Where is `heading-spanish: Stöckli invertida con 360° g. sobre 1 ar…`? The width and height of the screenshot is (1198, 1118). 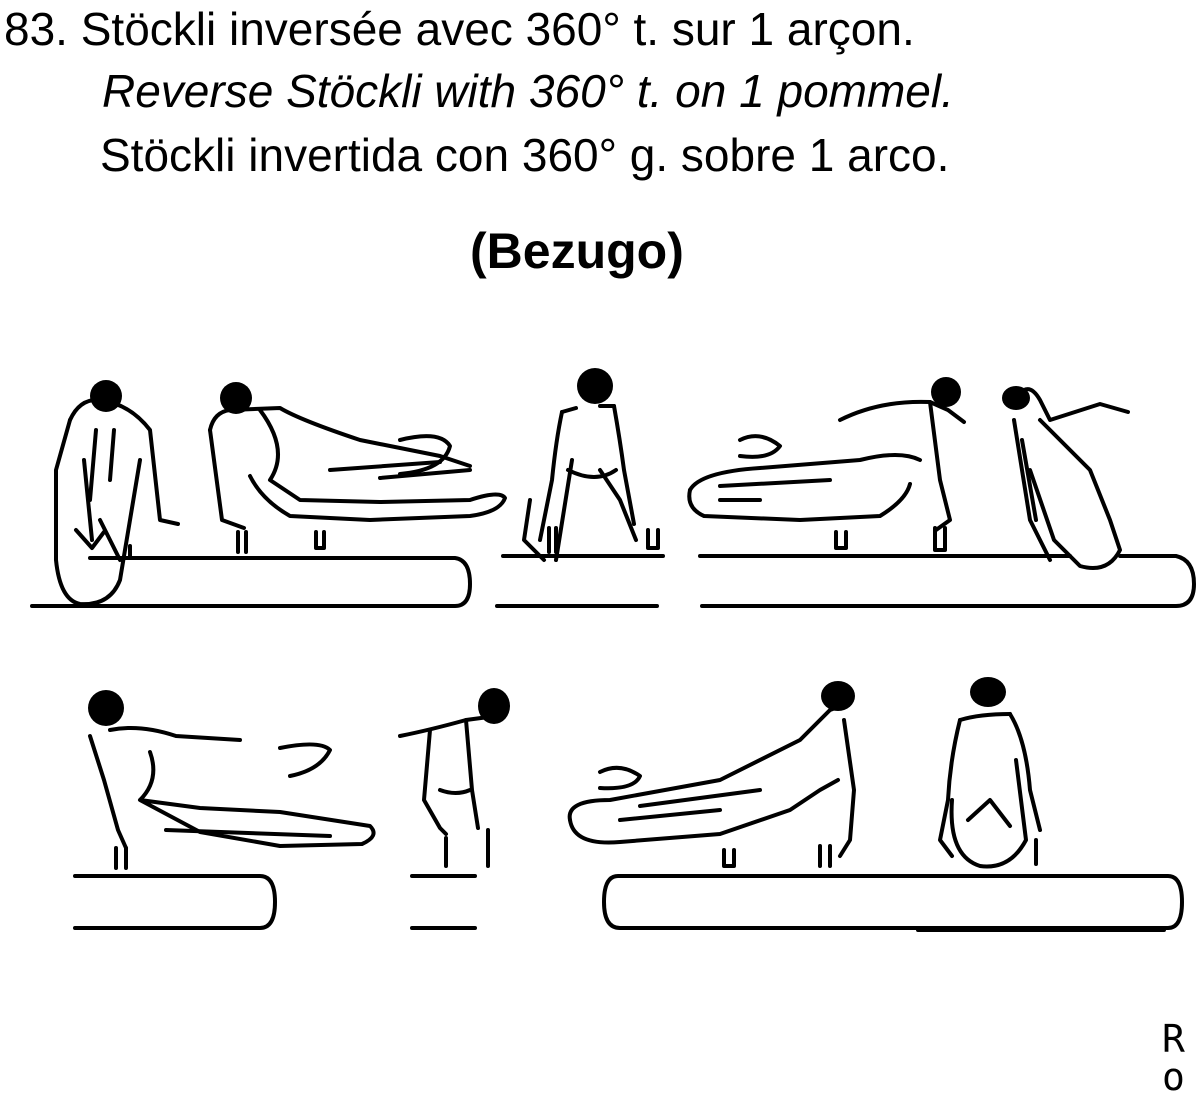 heading-spanish: Stöckli invertida con 360° g. sobre 1 ar… is located at coordinates (525, 155).